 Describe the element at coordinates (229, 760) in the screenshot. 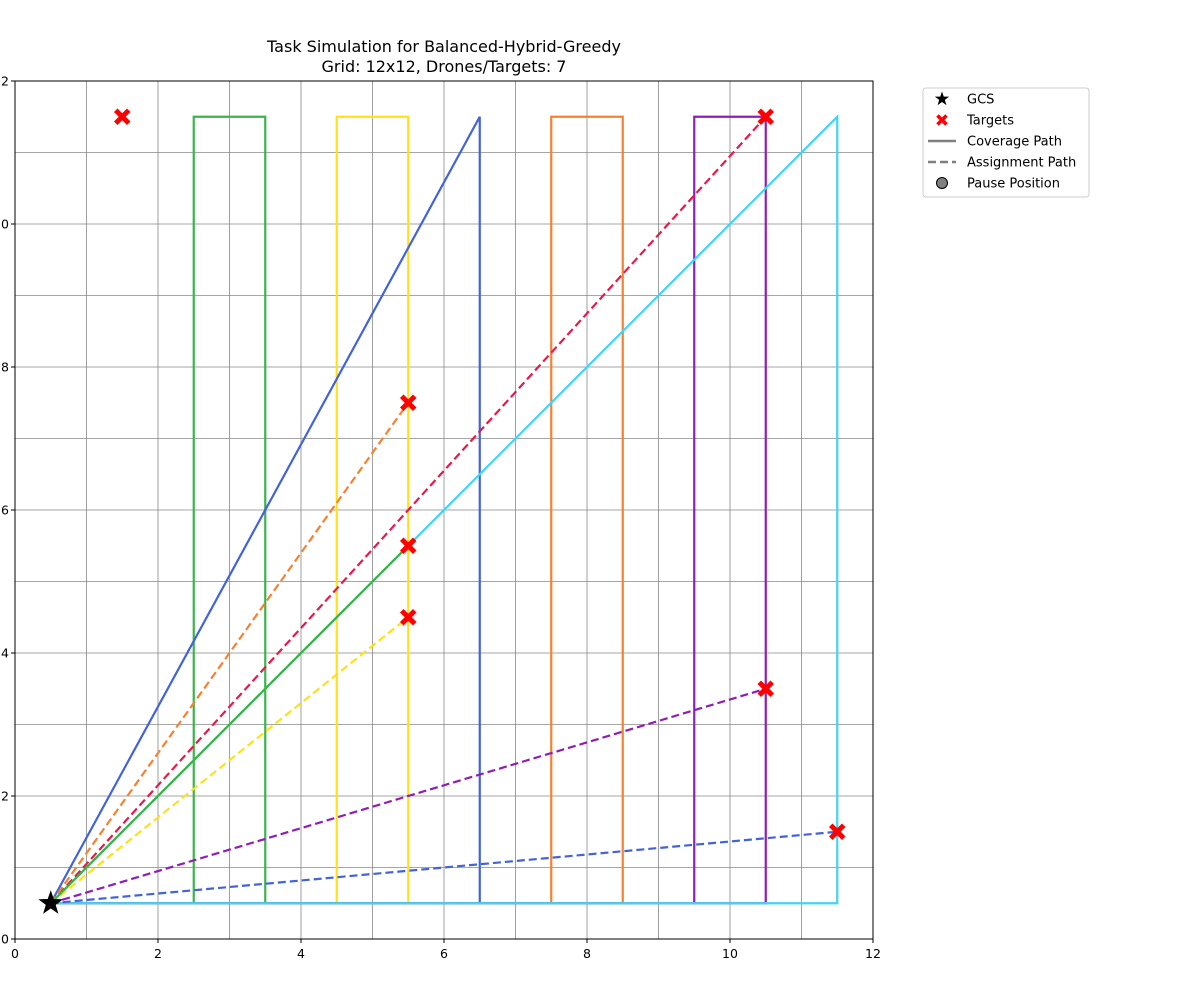

I see `assignment-path-assign-yellow` at that location.